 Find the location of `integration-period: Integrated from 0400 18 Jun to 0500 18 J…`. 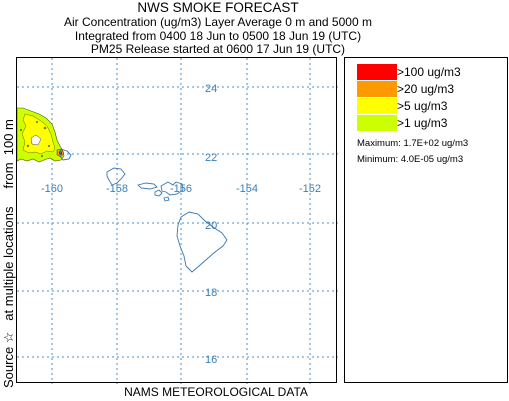

integration-period: Integrated from 0400 18 Jun to 0500 18 J… is located at coordinates (218, 36).